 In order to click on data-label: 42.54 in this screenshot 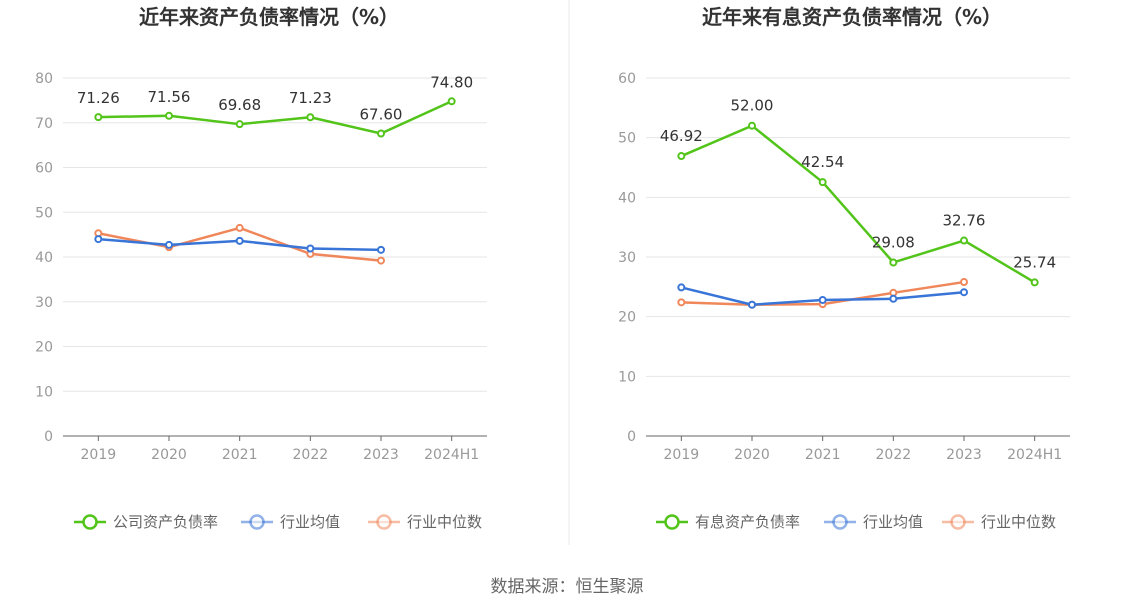, I will do `click(822, 162)`.